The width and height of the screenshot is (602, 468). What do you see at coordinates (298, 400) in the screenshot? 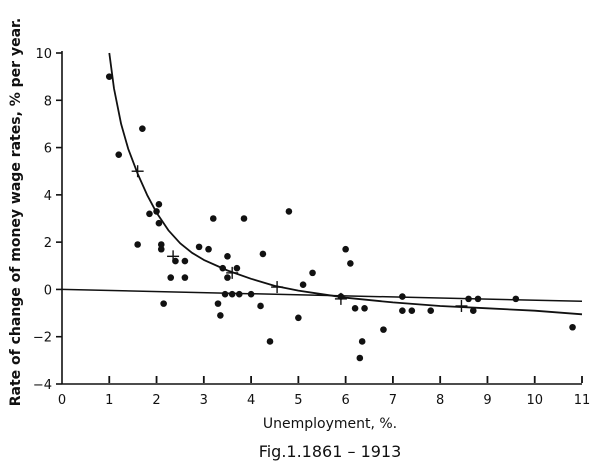
I see `x-tick-label: 5` at bounding box center [298, 400].